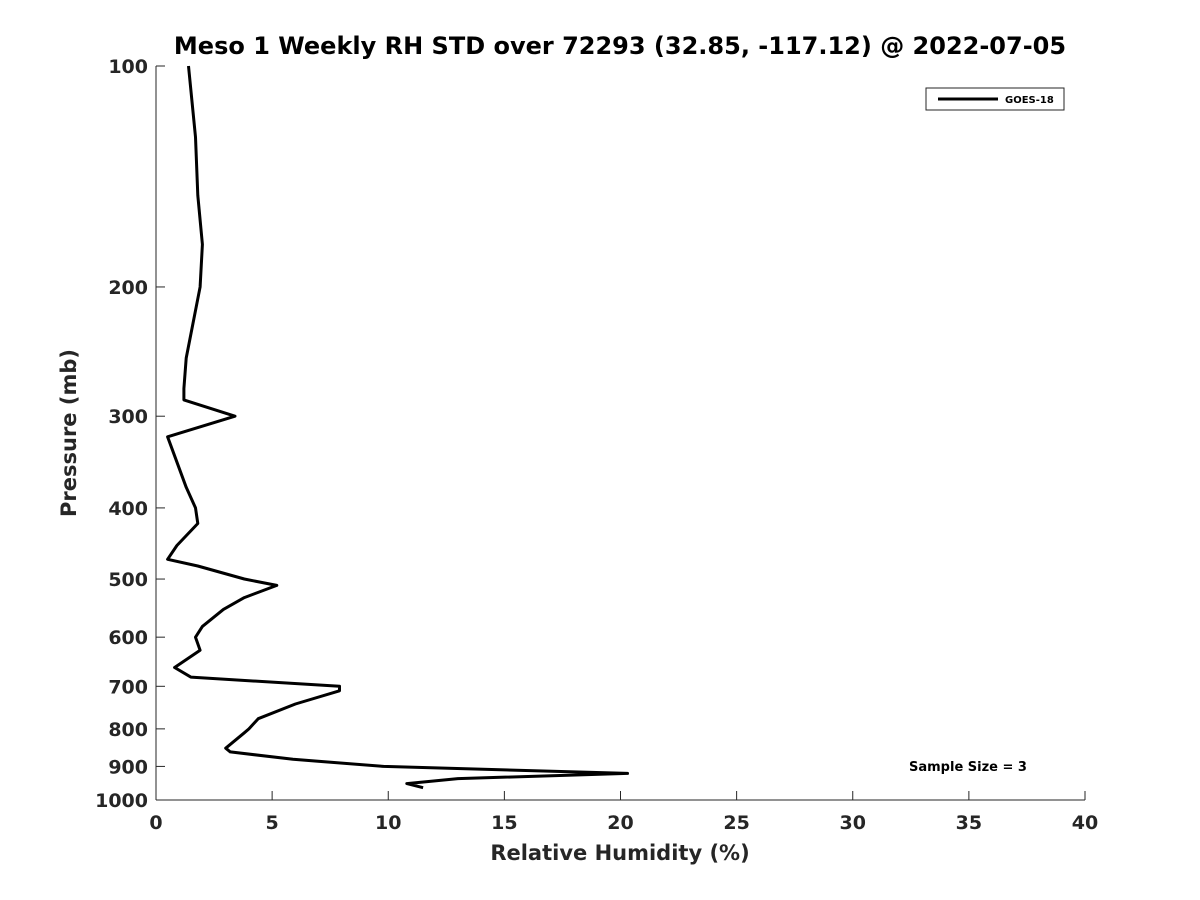 This screenshot has height=900, width=1200. What do you see at coordinates (388, 823) in the screenshot?
I see `x-tick-label: 10` at bounding box center [388, 823].